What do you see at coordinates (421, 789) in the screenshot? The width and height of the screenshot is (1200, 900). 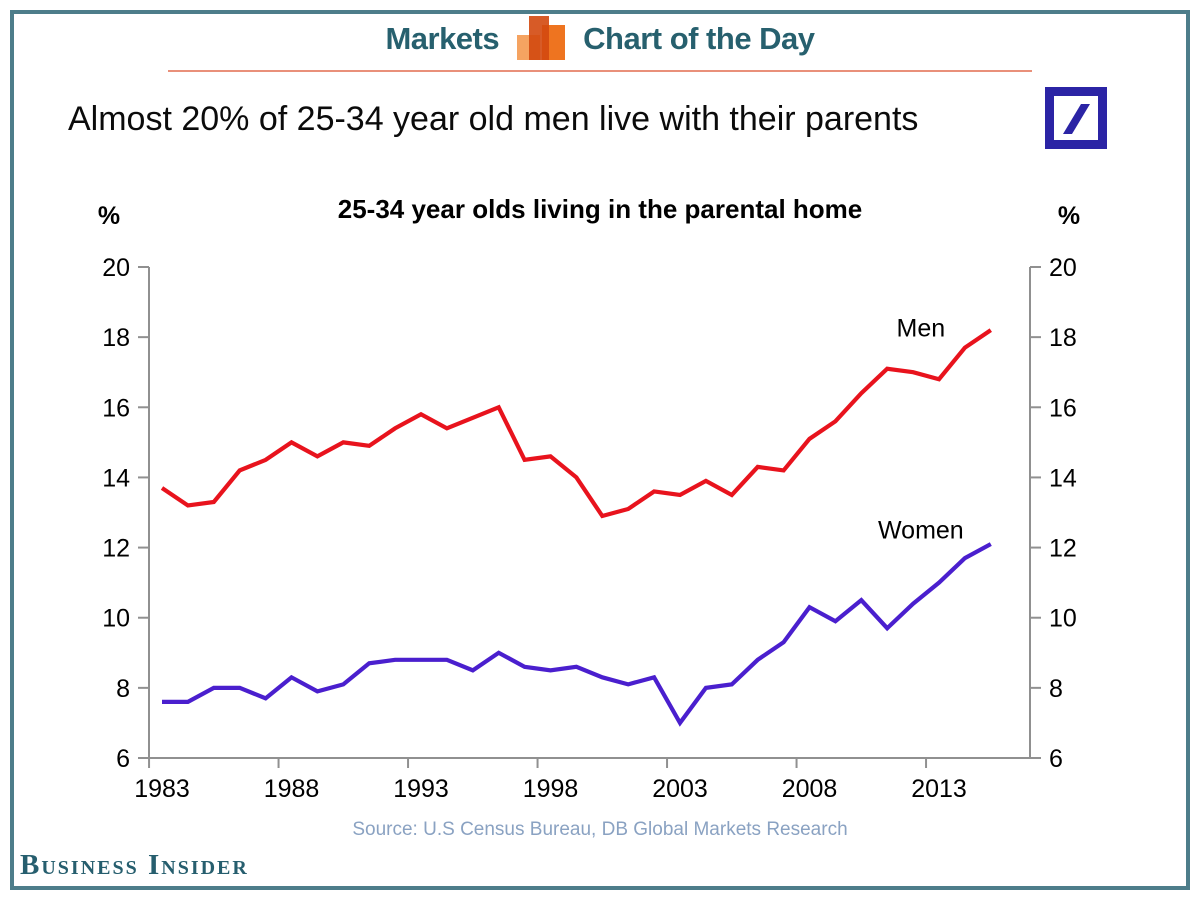 I see `x-axis-tick-label: 1993` at bounding box center [421, 789].